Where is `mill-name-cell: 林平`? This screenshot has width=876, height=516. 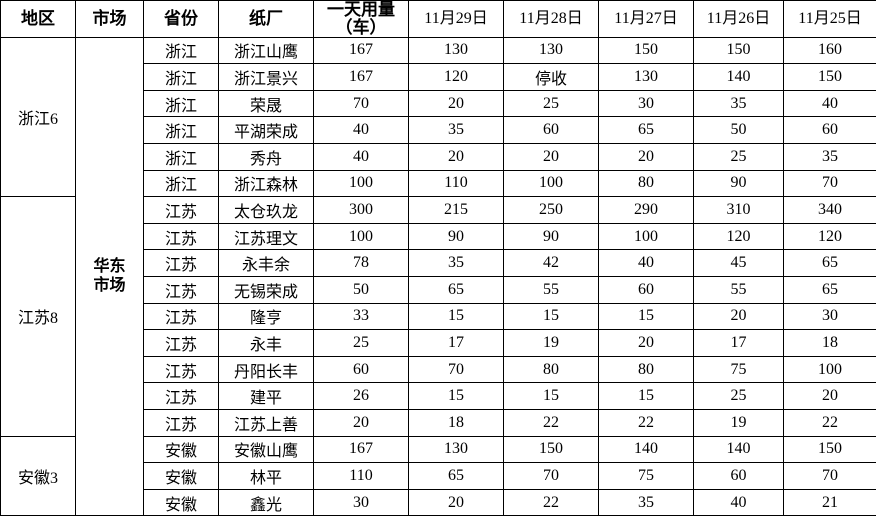
mill-name-cell: 林平 is located at coordinates (266, 476).